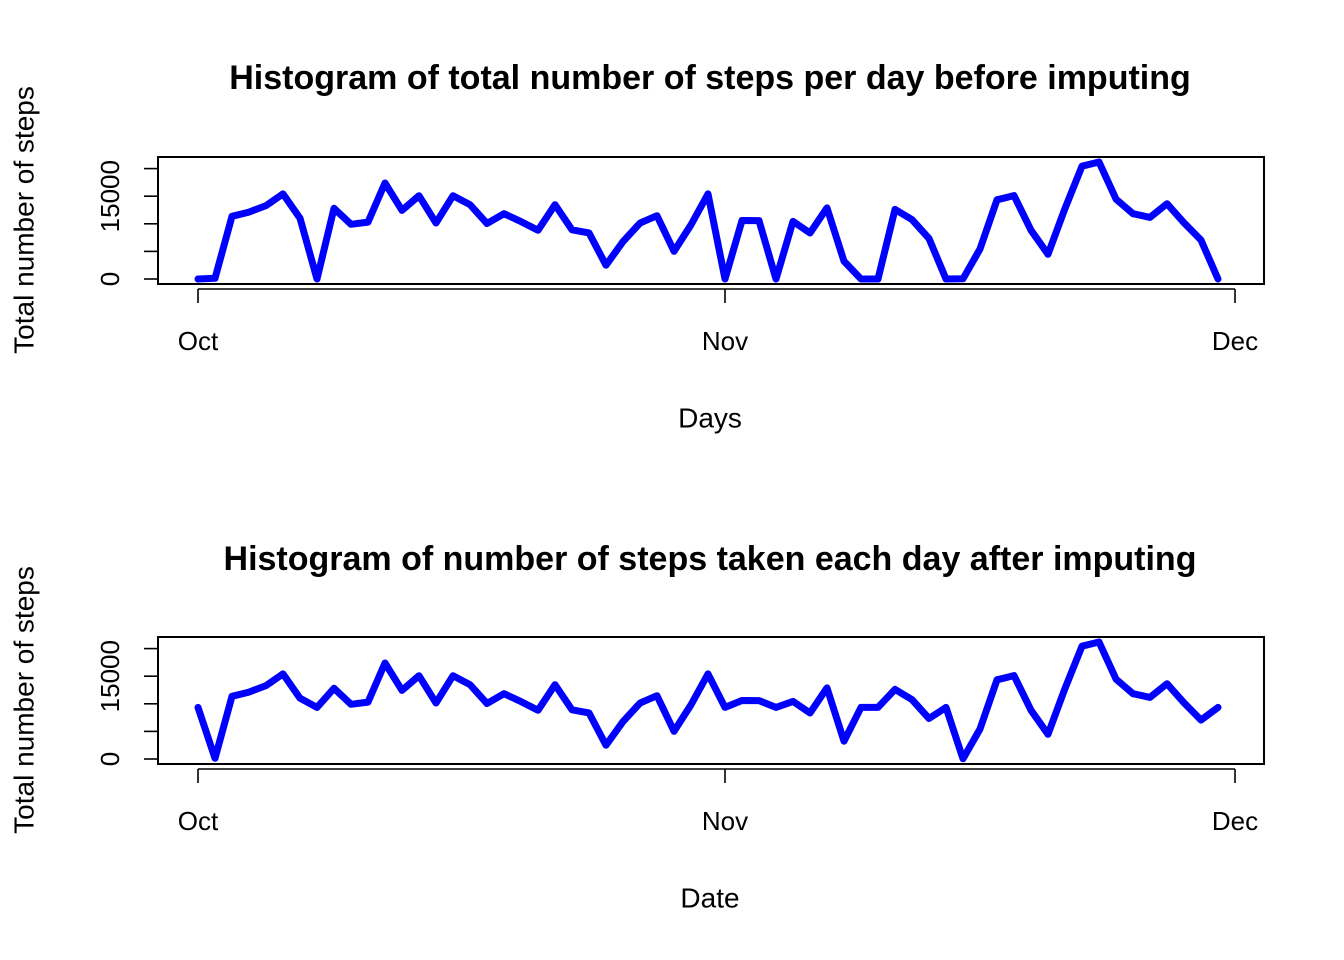  I want to click on y-axis-title-2: Total number of steps, so click(23, 700).